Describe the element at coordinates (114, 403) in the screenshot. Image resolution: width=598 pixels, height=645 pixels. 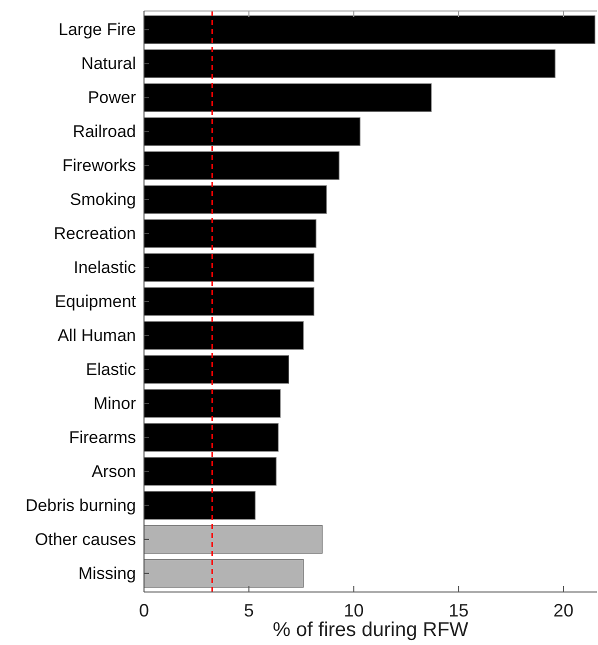
I see `y-tick-label: Minor` at that location.